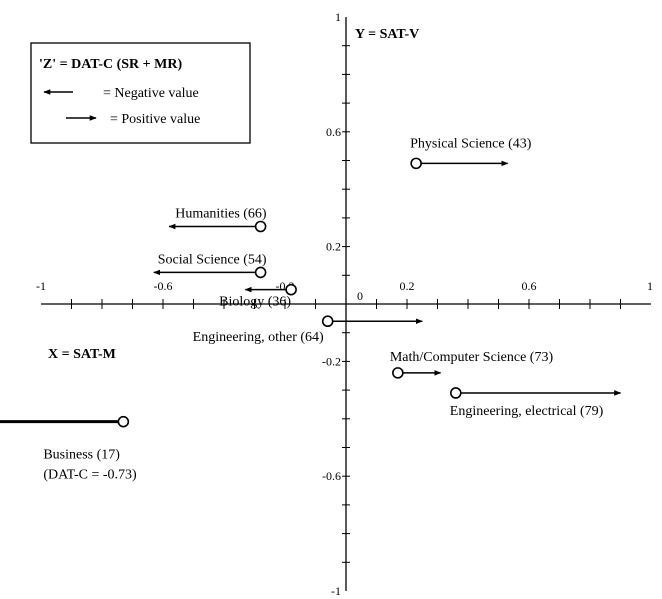 This screenshot has height=599, width=662. Describe the element at coordinates (110, 64) in the screenshot. I see `legend-title: 'Z' = DAT-C (SR + MR)` at that location.